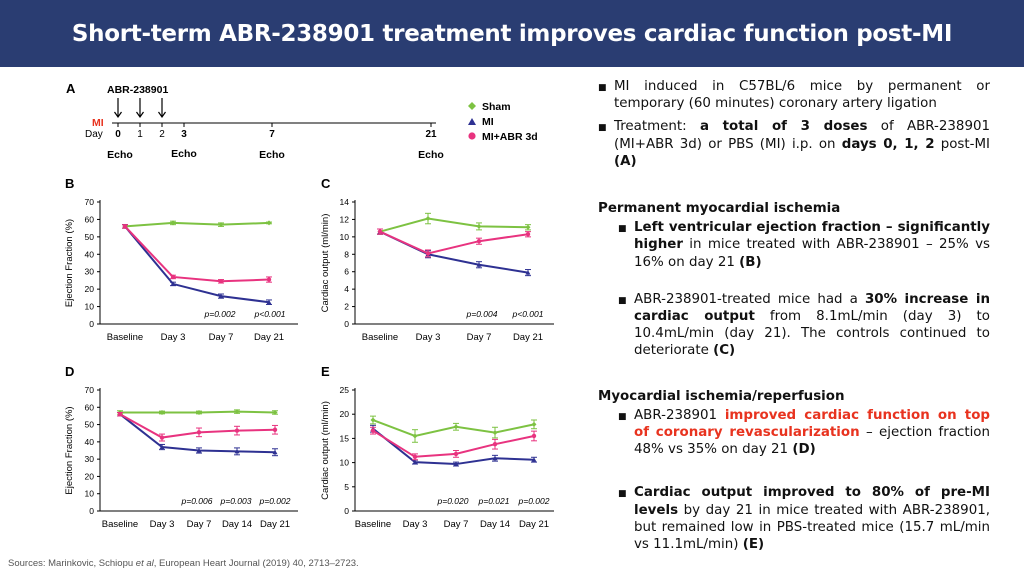 This screenshot has height=581, width=1024. Describe the element at coordinates (184, 134) in the screenshot. I see `timeline-day-3: 3` at that location.